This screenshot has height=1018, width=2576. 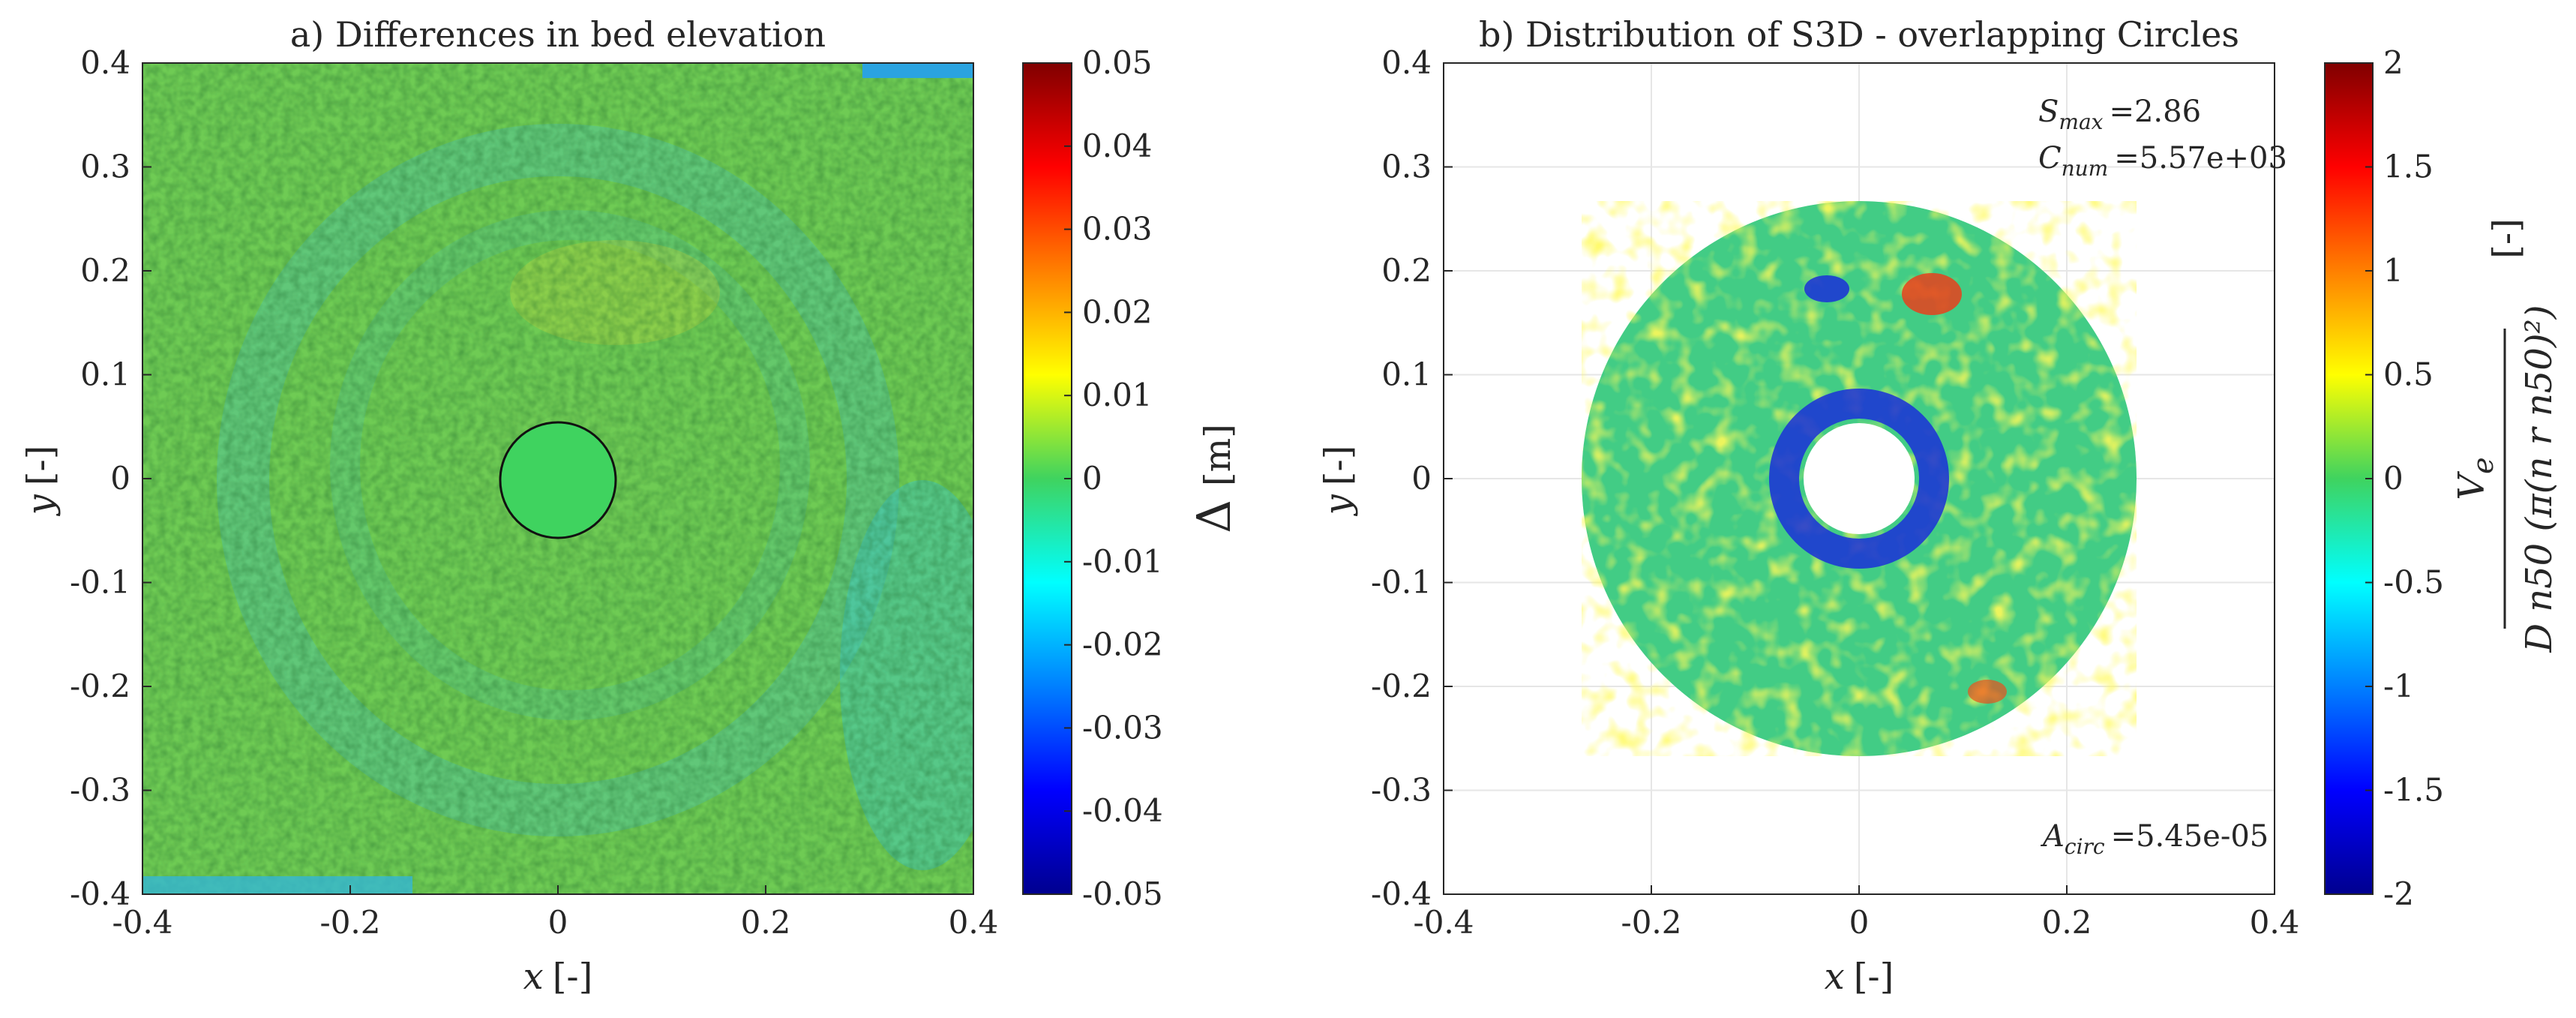 I want to click on panel-b-x-ticks: -0.4 -0.2 0 0.2 0.4, so click(x=1857, y=913).